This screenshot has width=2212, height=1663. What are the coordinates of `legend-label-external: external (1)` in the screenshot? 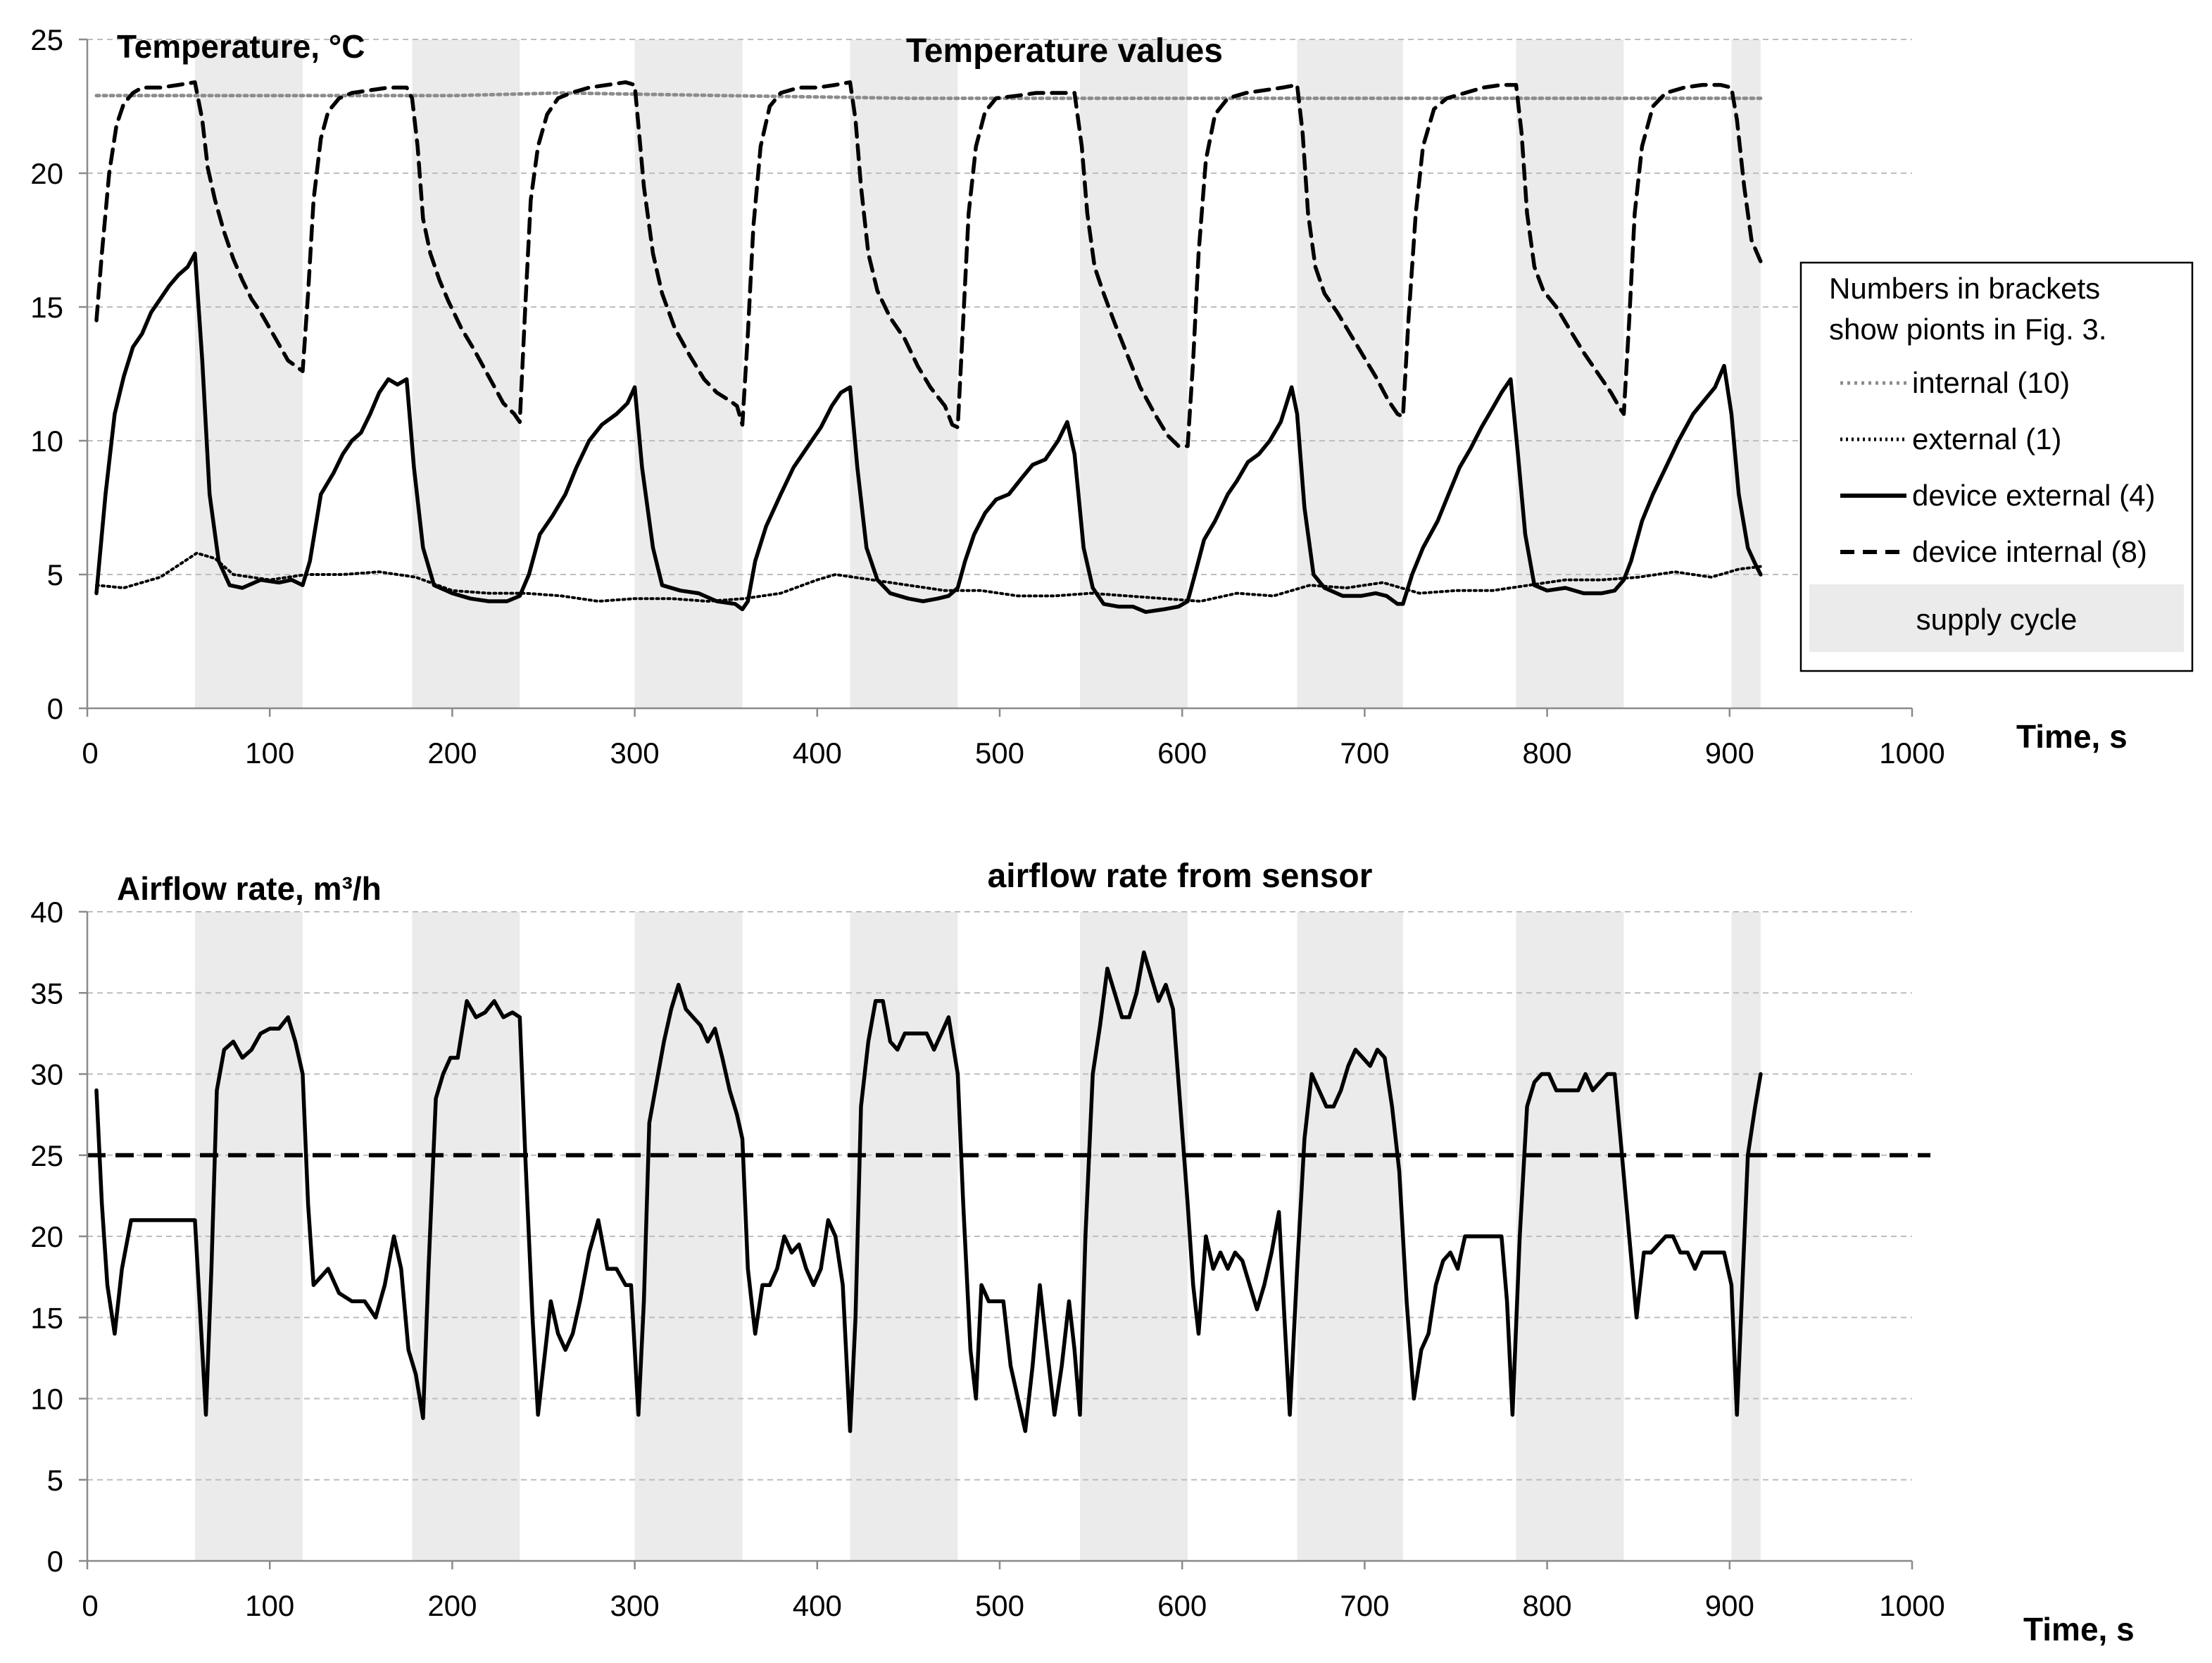 It's located at (1987, 439).